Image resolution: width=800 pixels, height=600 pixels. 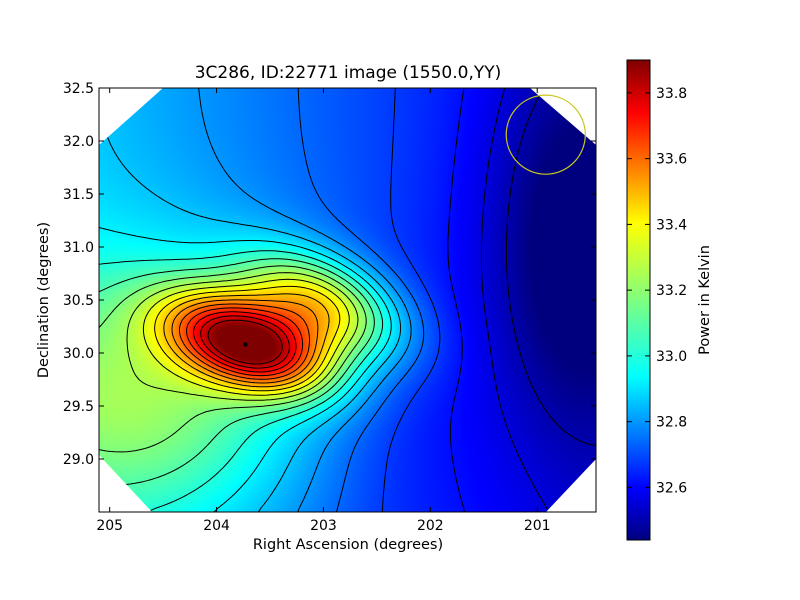 What do you see at coordinates (348, 545) in the screenshot?
I see `x-axis-label: Right Ascension (degrees)` at bounding box center [348, 545].